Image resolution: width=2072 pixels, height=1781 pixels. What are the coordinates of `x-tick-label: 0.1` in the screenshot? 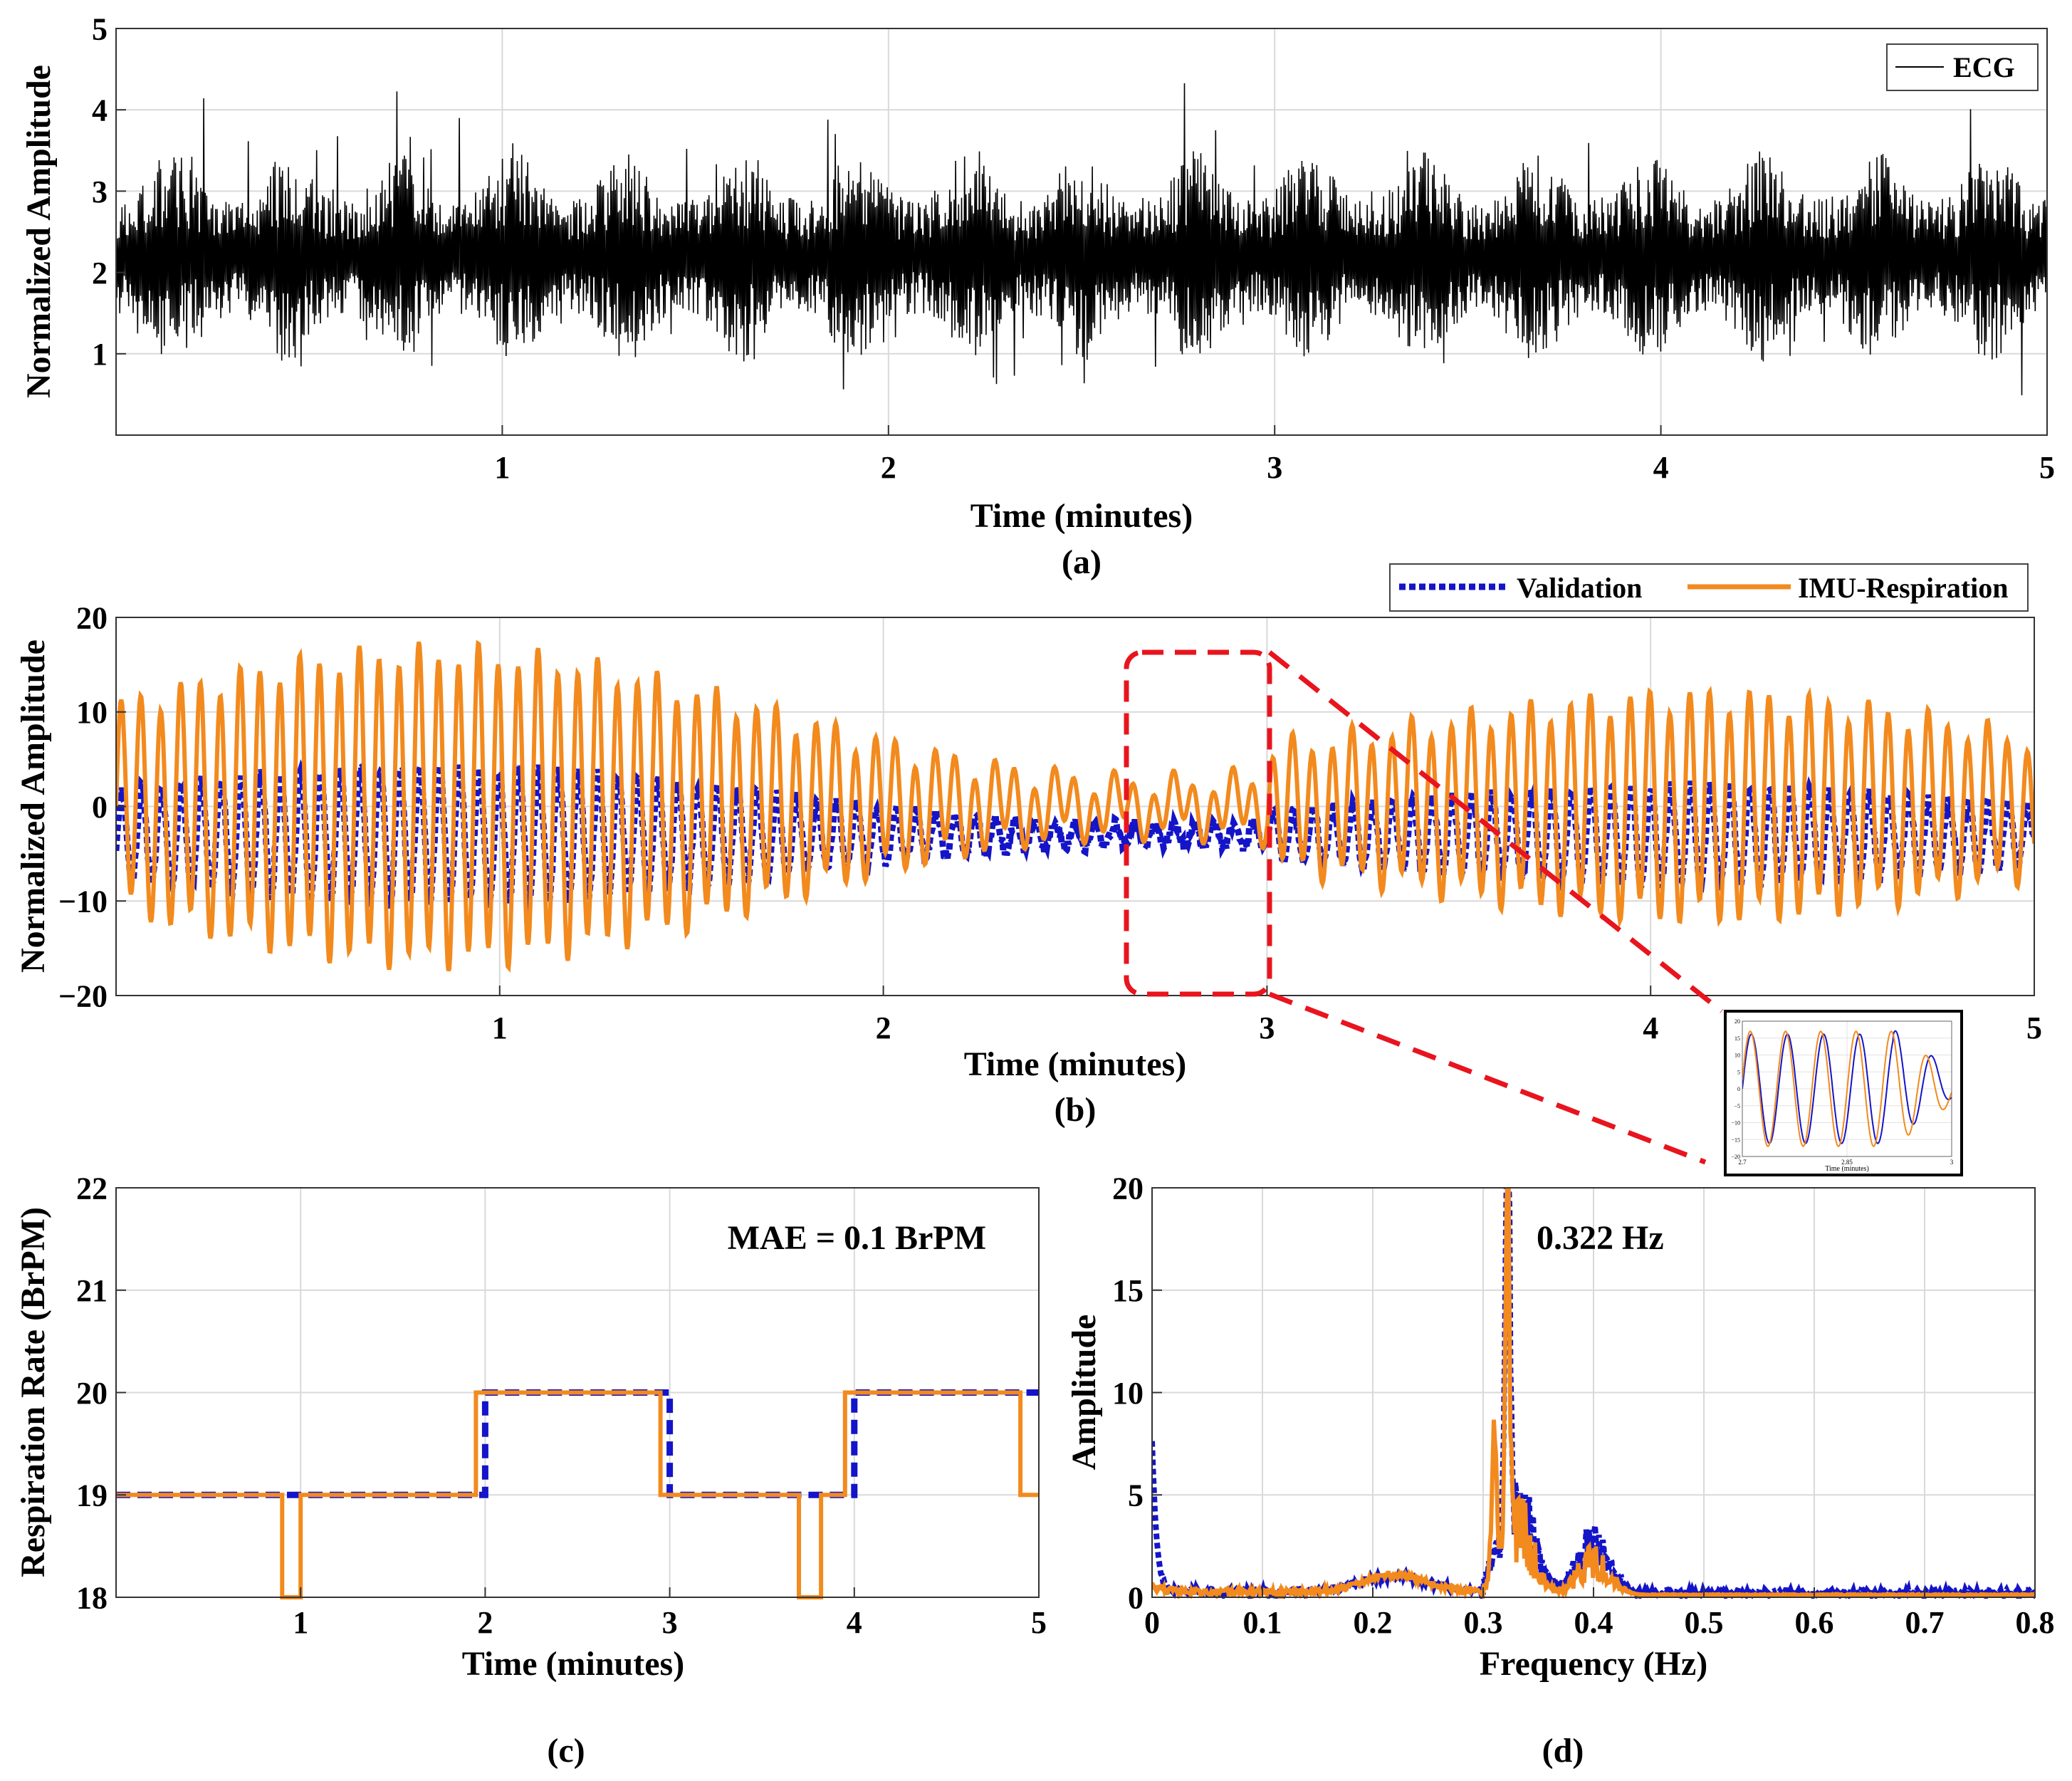 It's located at (1262, 1622).